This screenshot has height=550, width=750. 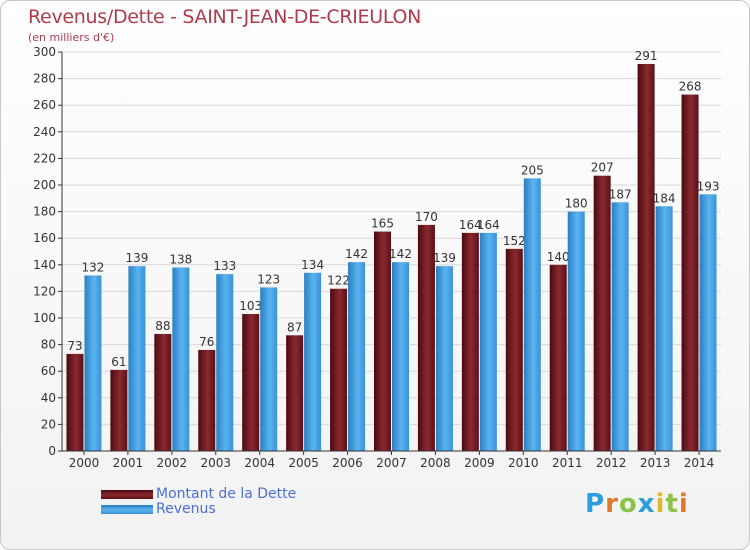 What do you see at coordinates (84, 463) in the screenshot?
I see `x-tick-label: 2000` at bounding box center [84, 463].